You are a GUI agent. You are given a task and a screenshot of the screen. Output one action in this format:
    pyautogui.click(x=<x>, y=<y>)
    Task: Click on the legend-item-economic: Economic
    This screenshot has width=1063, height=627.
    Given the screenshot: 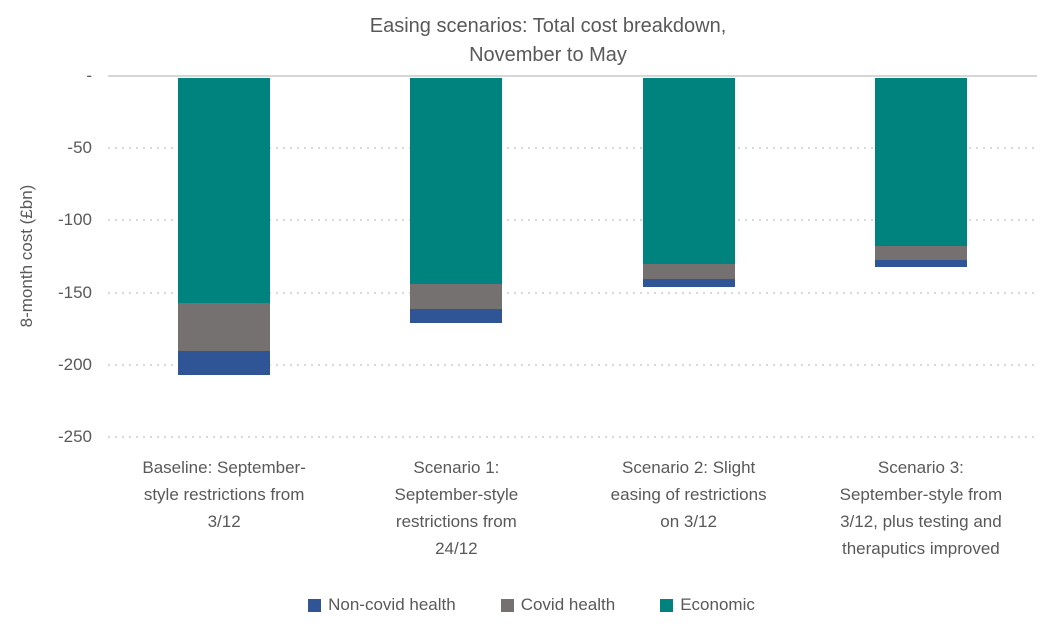 What is the action you would take?
    pyautogui.click(x=707, y=605)
    